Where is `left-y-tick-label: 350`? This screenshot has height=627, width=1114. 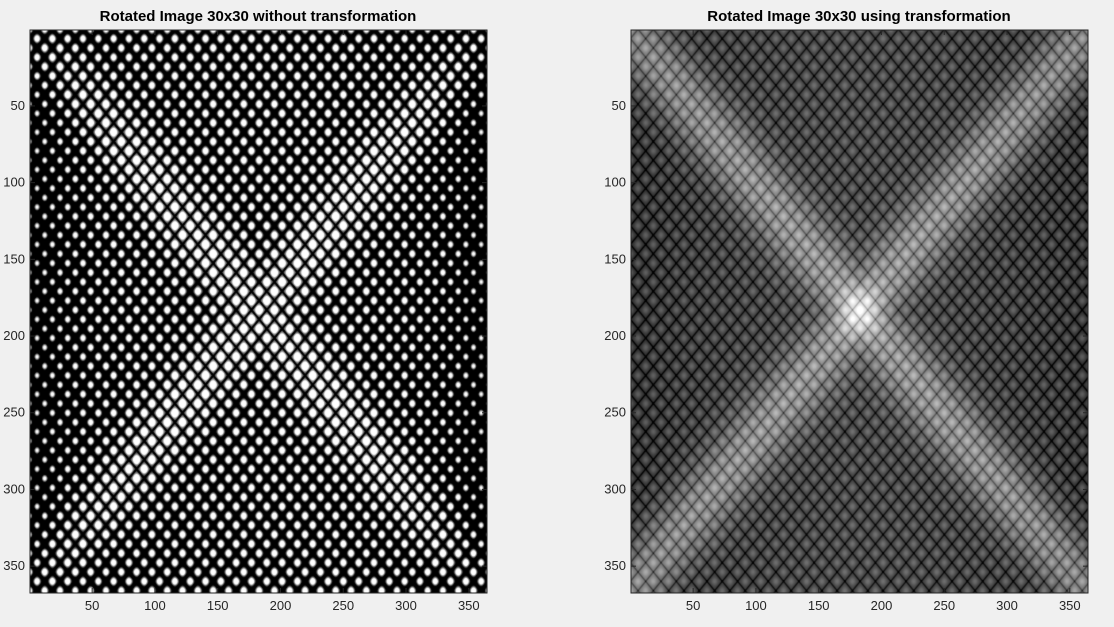 left-y-tick-label: 350 is located at coordinates (14, 565).